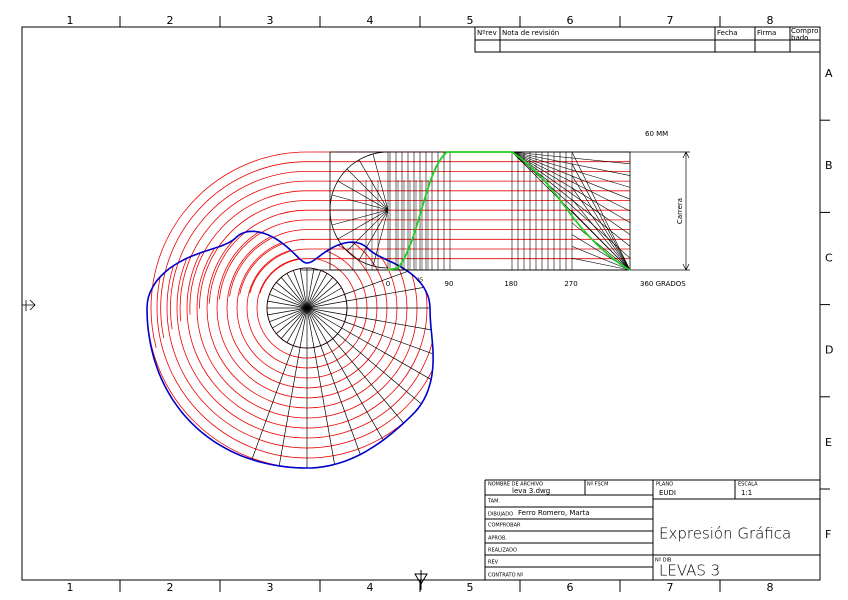 This screenshot has width=848, height=600. What do you see at coordinates (502, 551) in the screenshot?
I see `tb-label: REALIZADO` at bounding box center [502, 551].